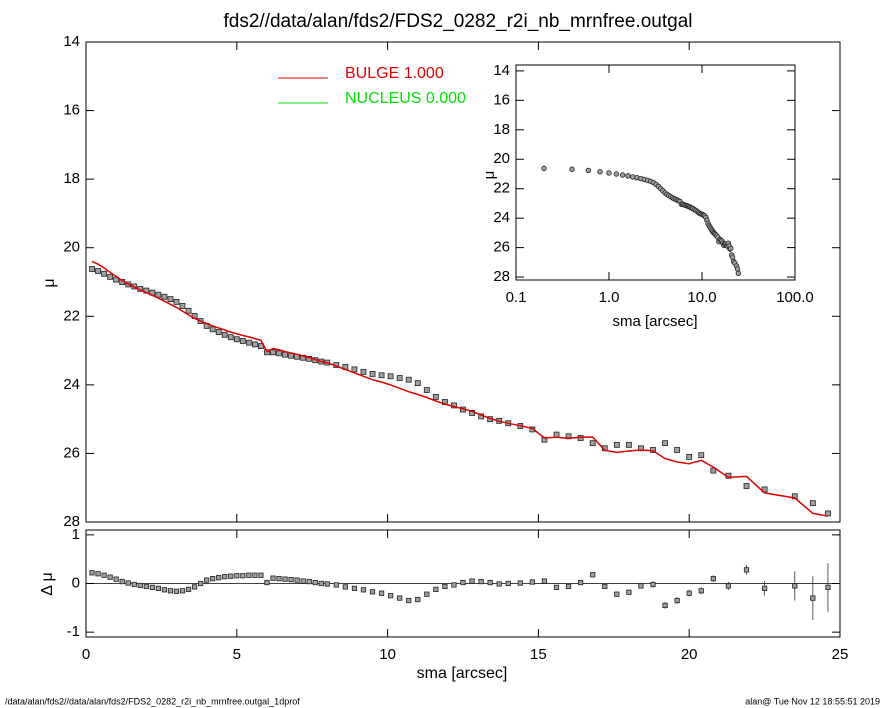 The height and width of the screenshot is (708, 885). I want to click on plot-frame, so click(655, 172).